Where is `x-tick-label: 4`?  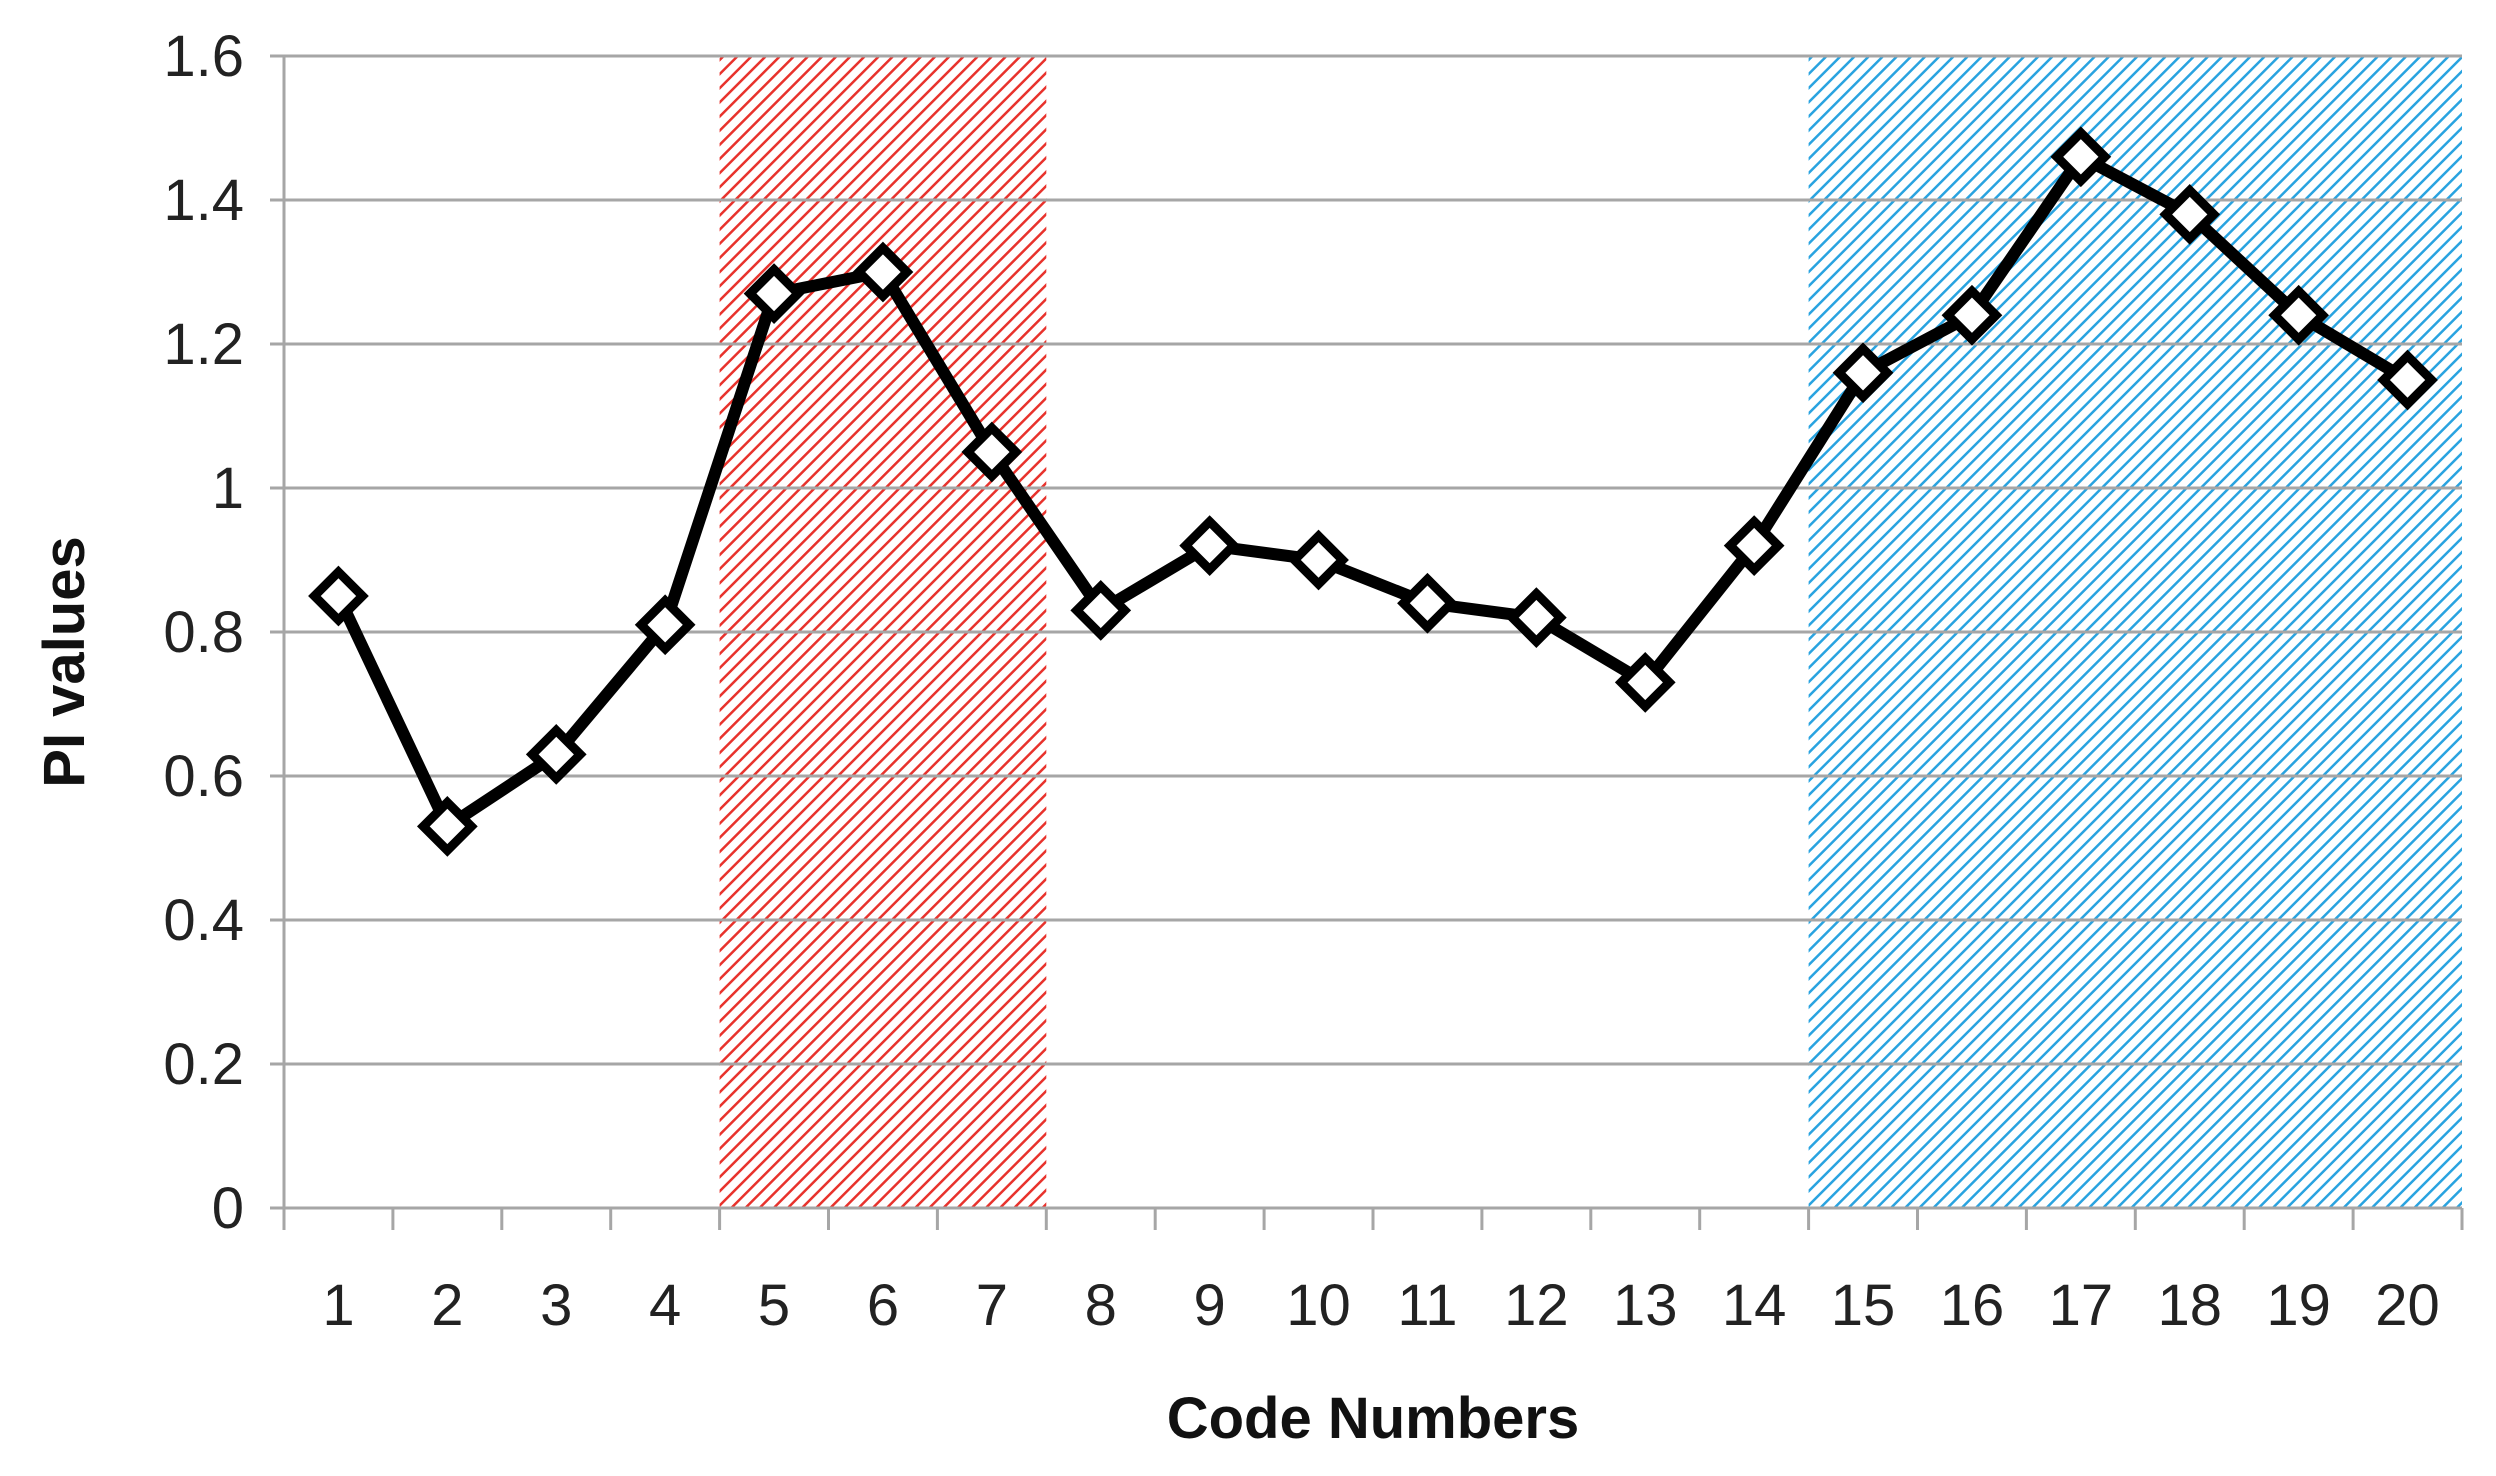 x-tick-label: 4 is located at coordinates (665, 1305).